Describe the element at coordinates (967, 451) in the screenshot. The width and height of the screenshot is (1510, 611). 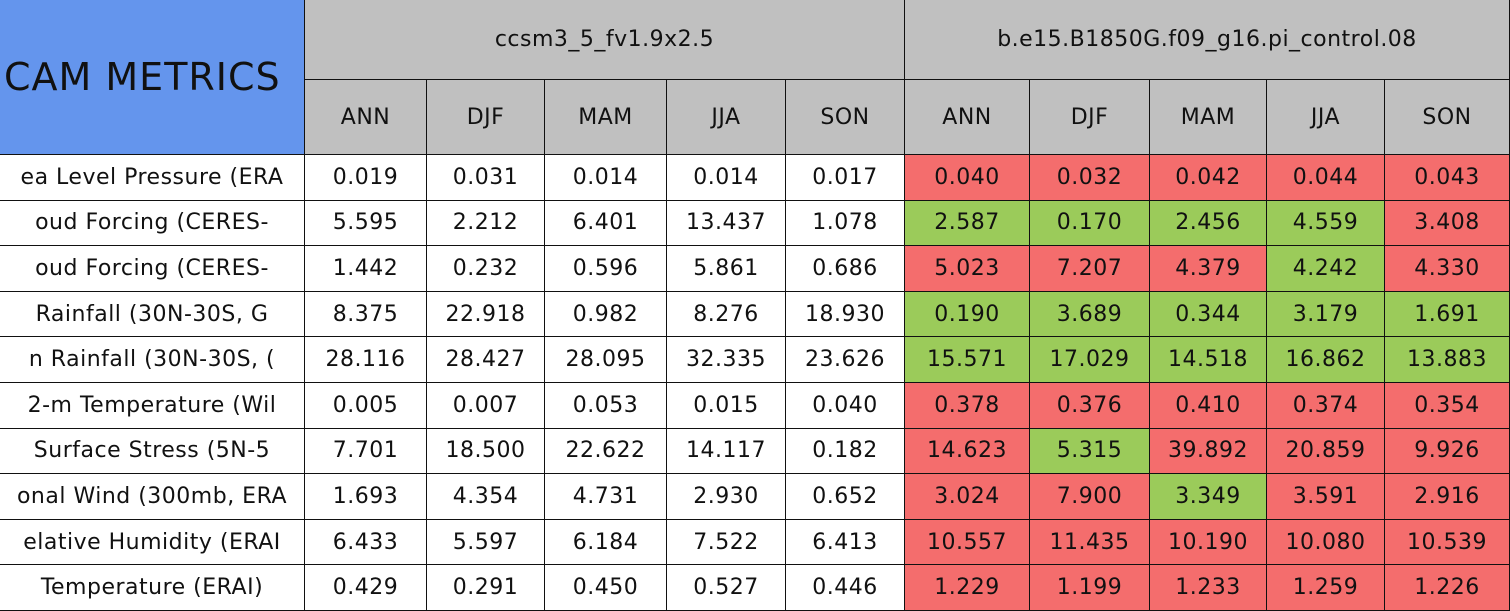
I see `metric-cell: 14.623` at that location.